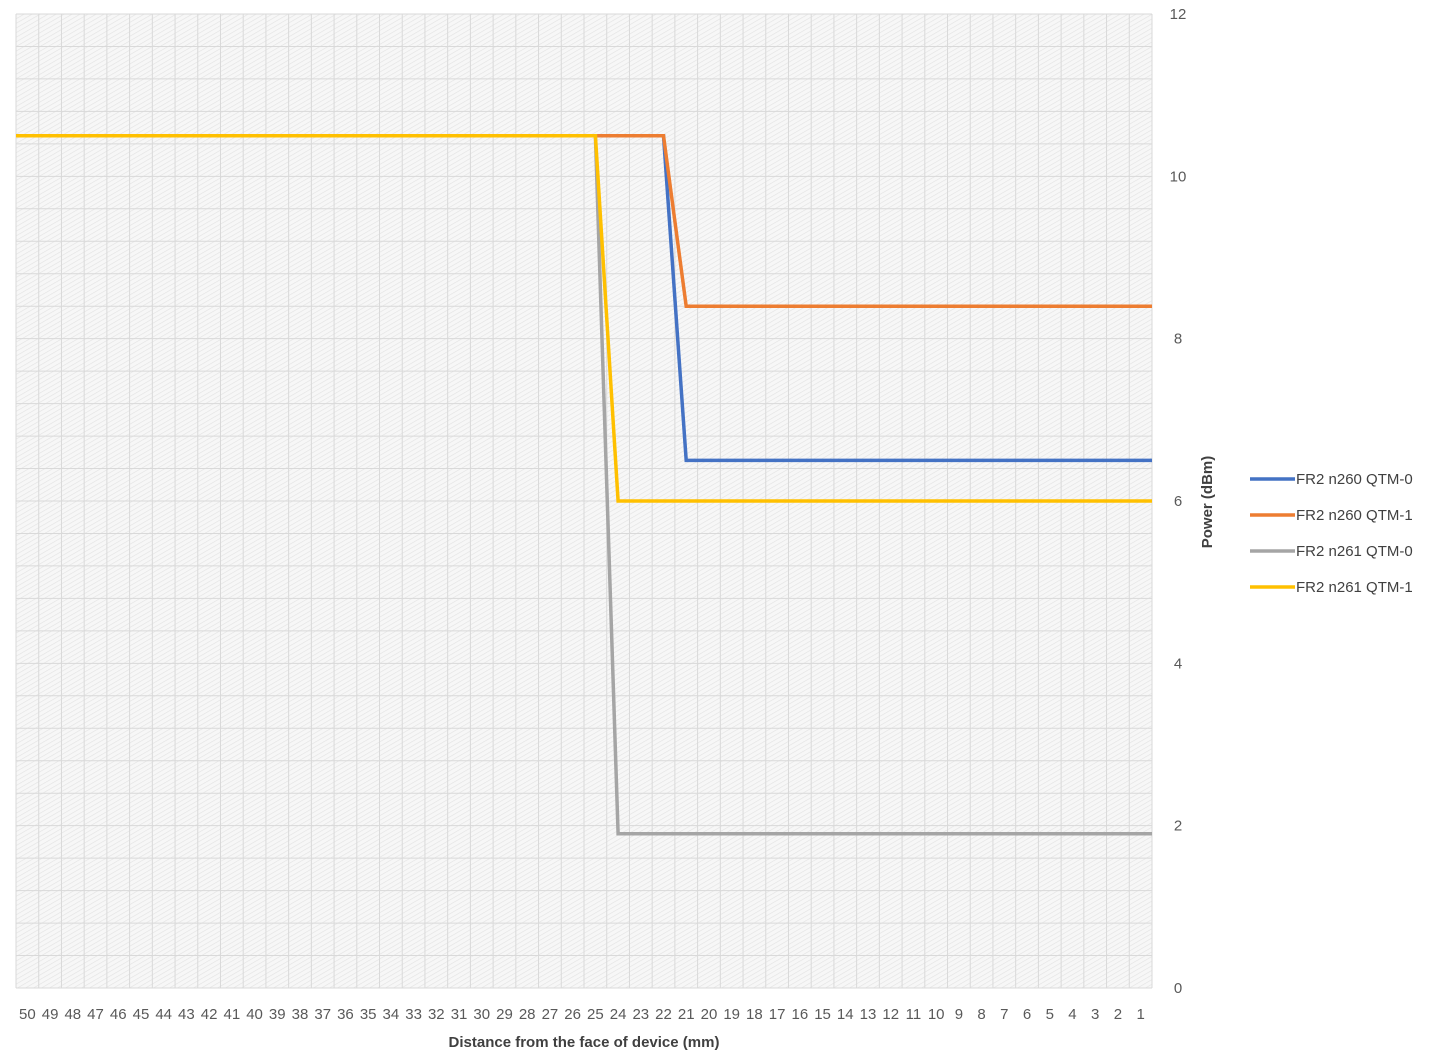  Describe the element at coordinates (550, 1014) in the screenshot. I see `x-tick-label: 27` at that location.